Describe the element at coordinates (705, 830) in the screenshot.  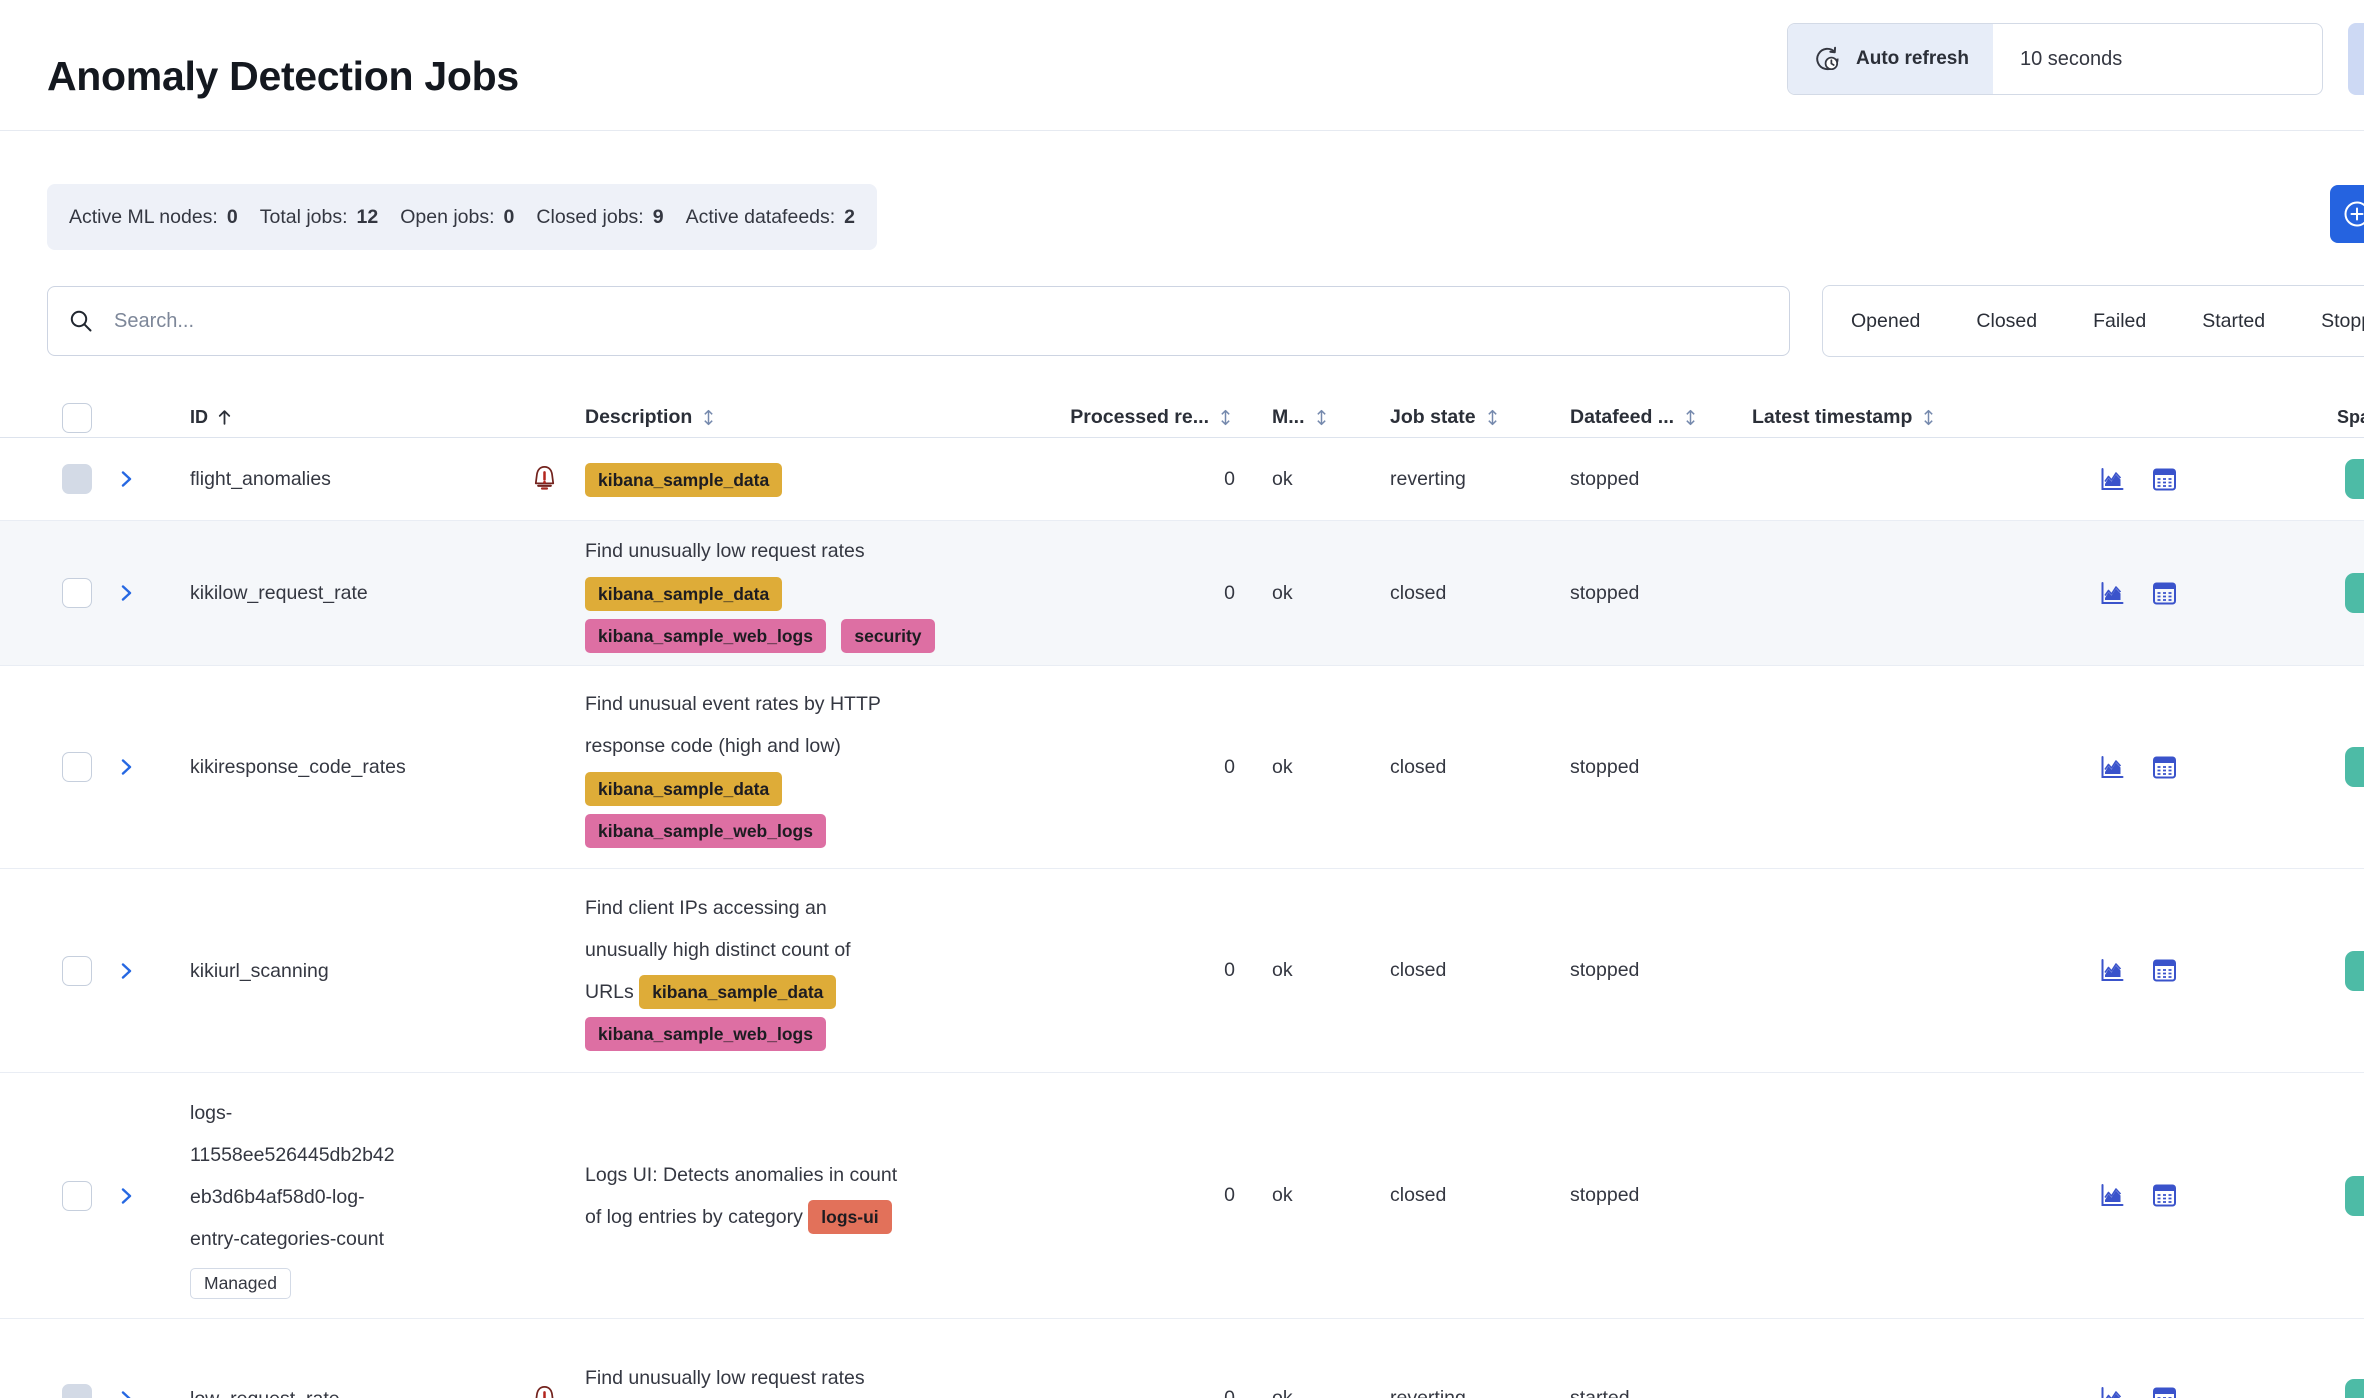
I see `tag-badge: kibana_sample_web_logs` at that location.